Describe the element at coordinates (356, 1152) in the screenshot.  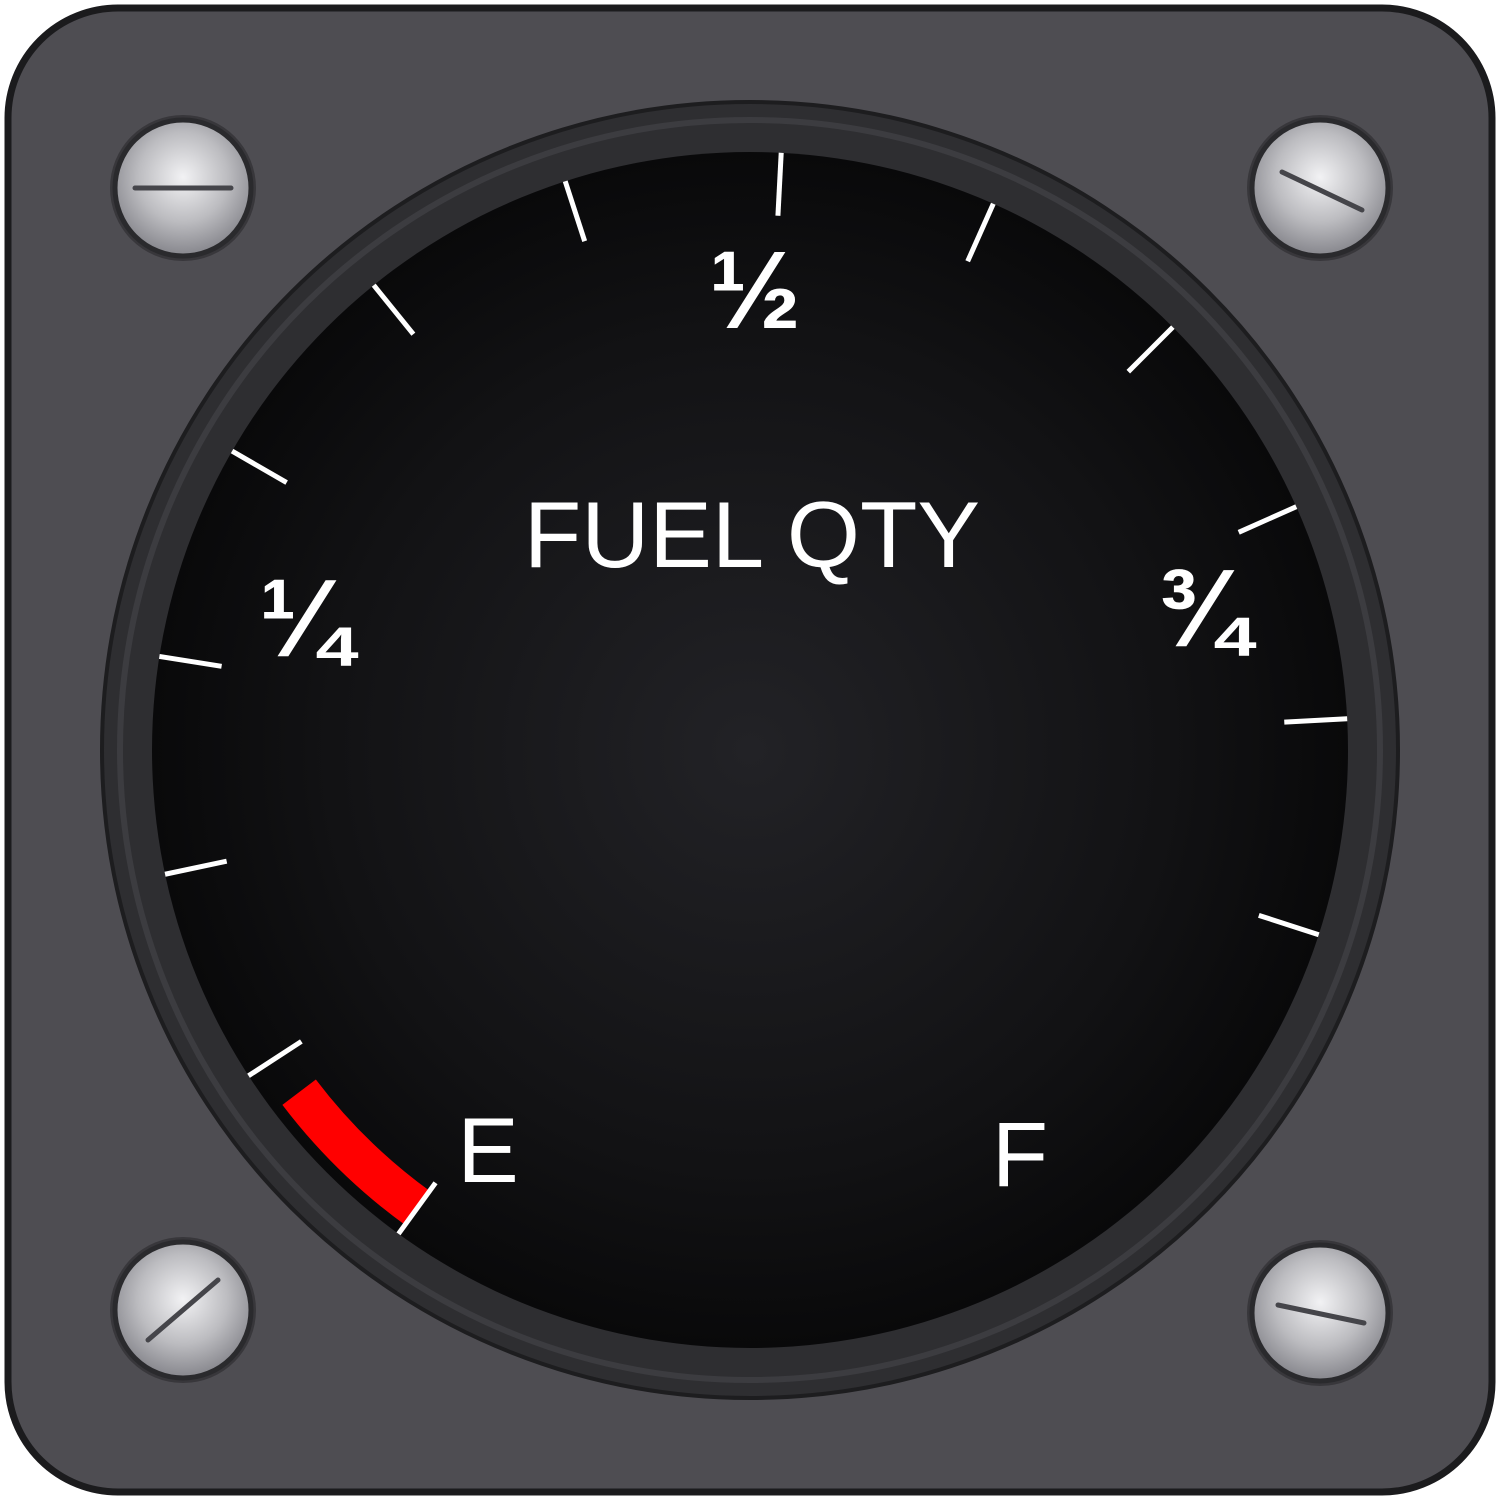
I see `red-zone-arc` at that location.